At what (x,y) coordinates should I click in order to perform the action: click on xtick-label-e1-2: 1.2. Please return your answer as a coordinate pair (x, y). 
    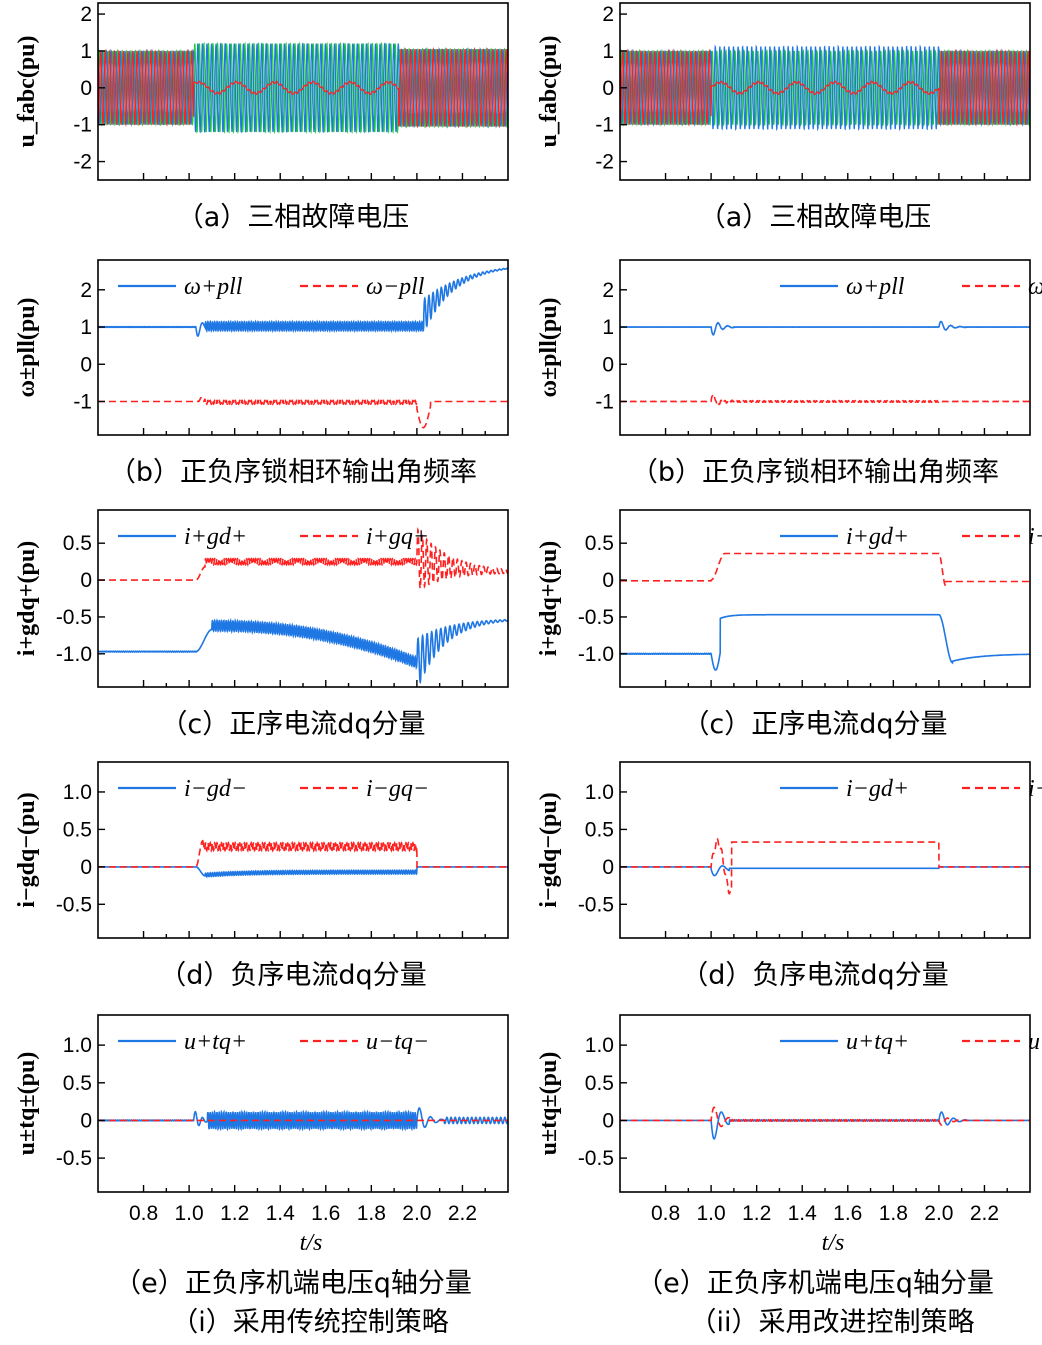
    Looking at the image, I should click on (234, 1213).